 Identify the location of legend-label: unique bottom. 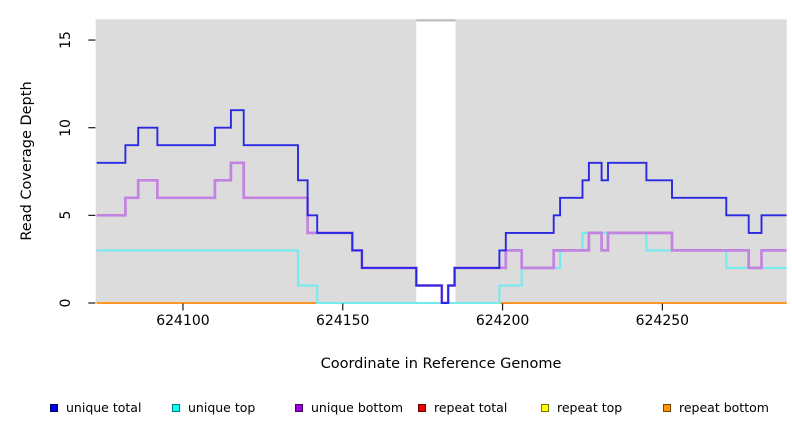
(357, 407).